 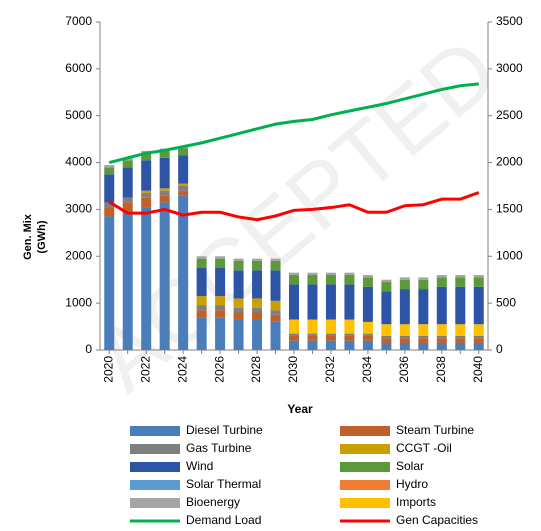 What do you see at coordinates (88, 349) in the screenshot?
I see `y-tick-label: 0` at bounding box center [88, 349].